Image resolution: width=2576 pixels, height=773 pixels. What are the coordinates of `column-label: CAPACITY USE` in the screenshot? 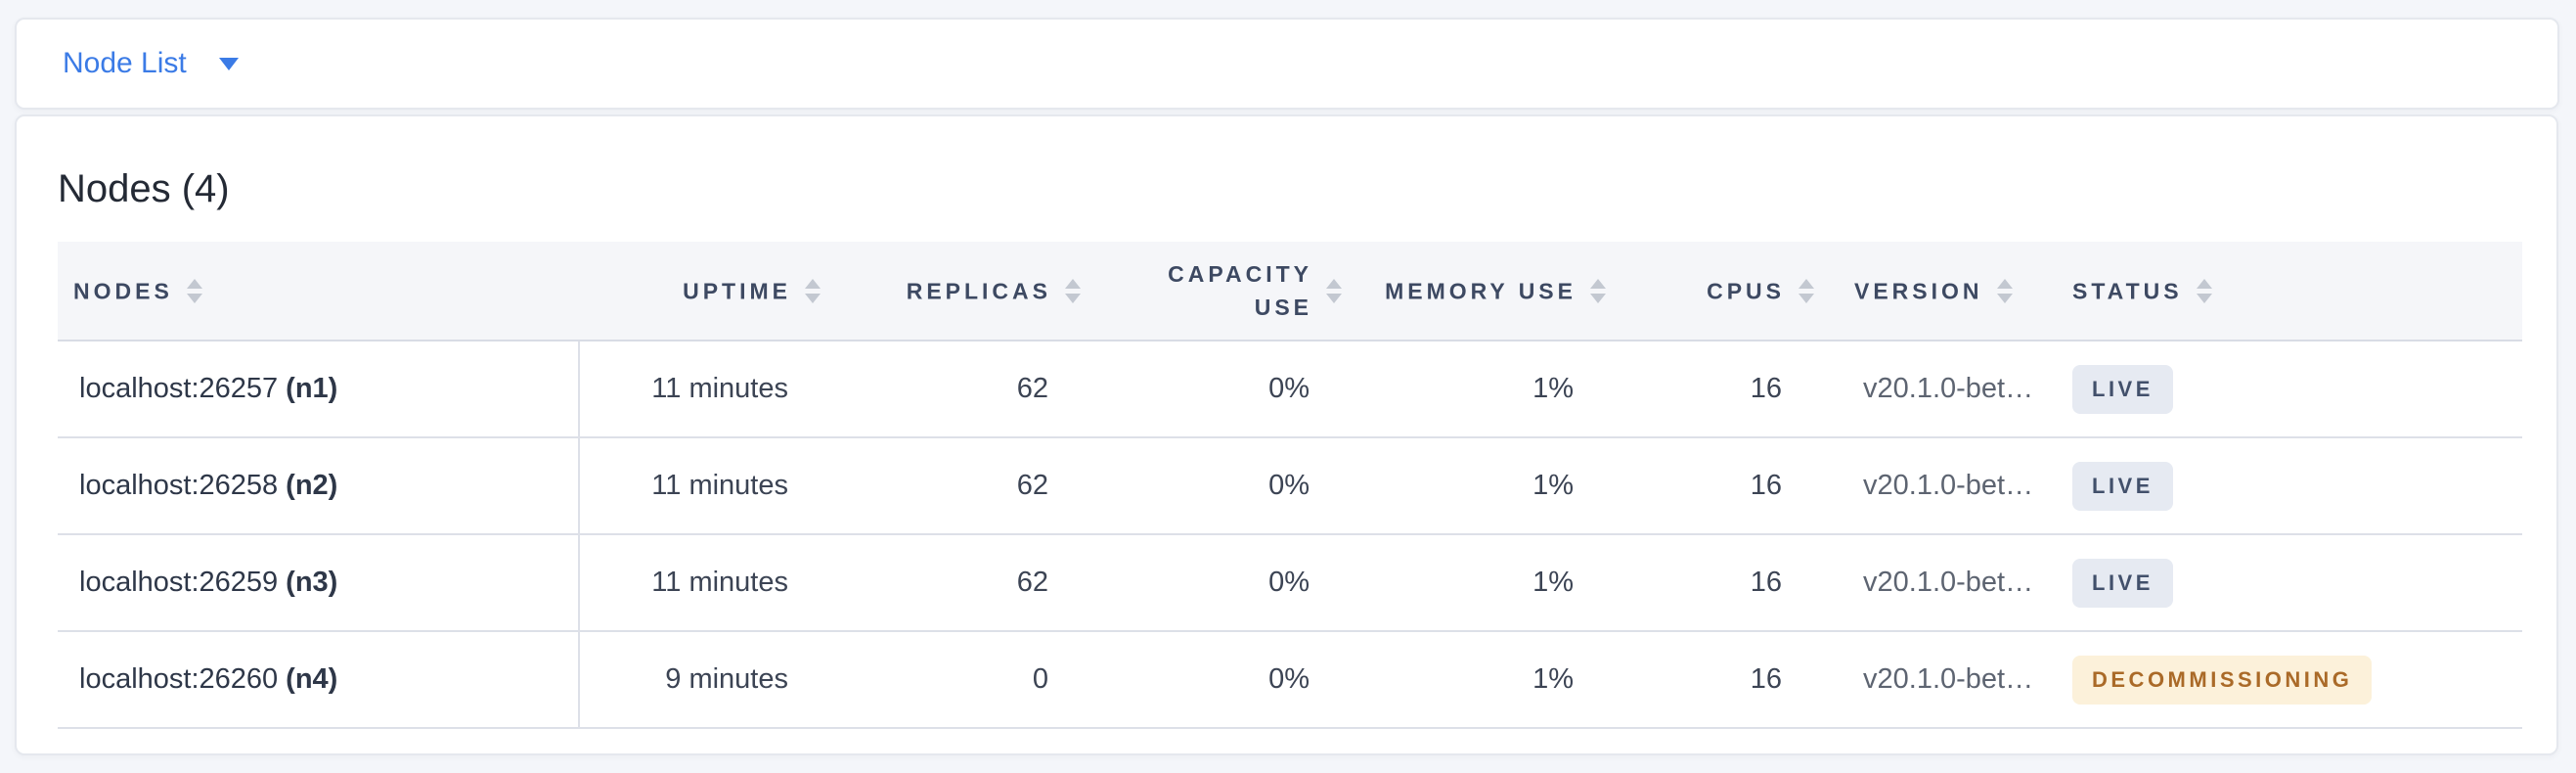 It's located at (1240, 290).